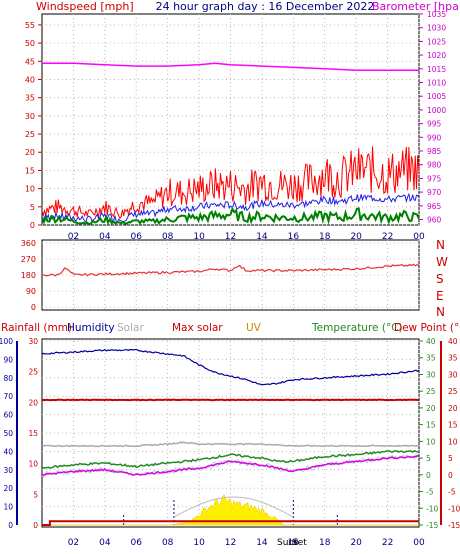  I want to click on humidity-tick-label: 40, so click(8, 451).